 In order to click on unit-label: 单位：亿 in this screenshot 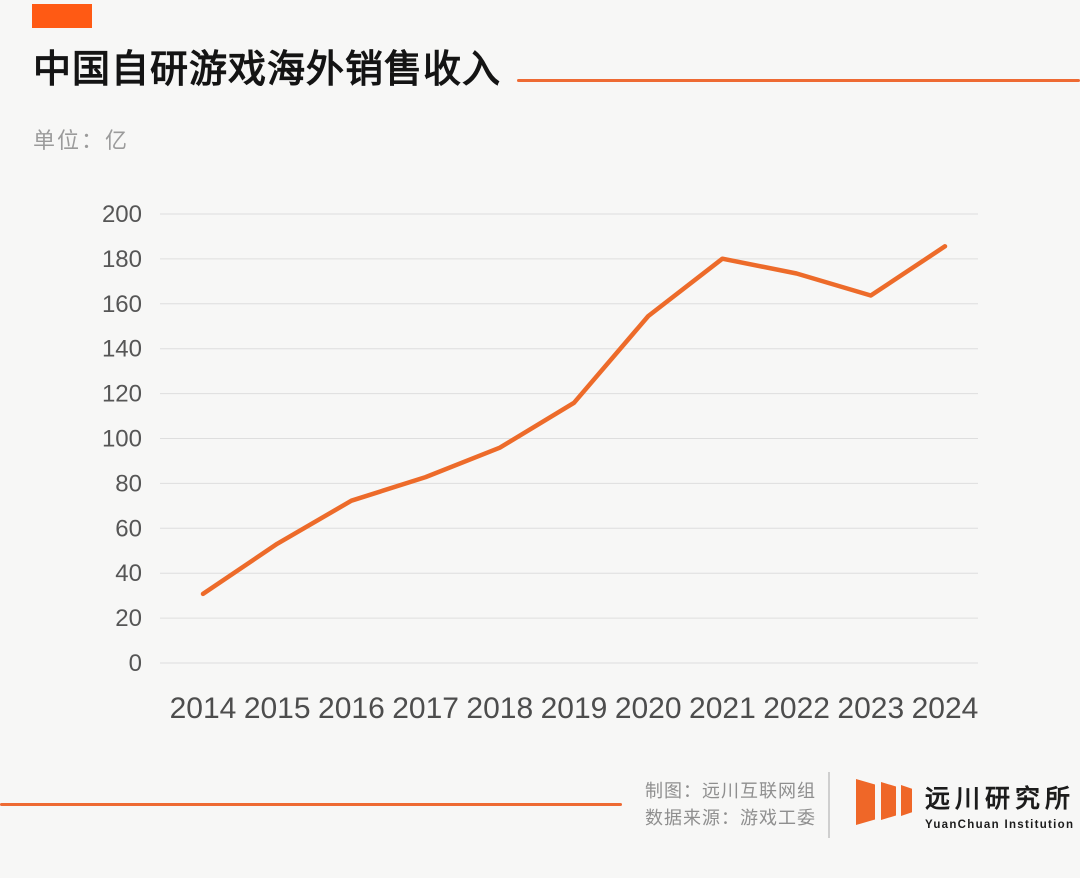, I will do `click(81, 140)`.